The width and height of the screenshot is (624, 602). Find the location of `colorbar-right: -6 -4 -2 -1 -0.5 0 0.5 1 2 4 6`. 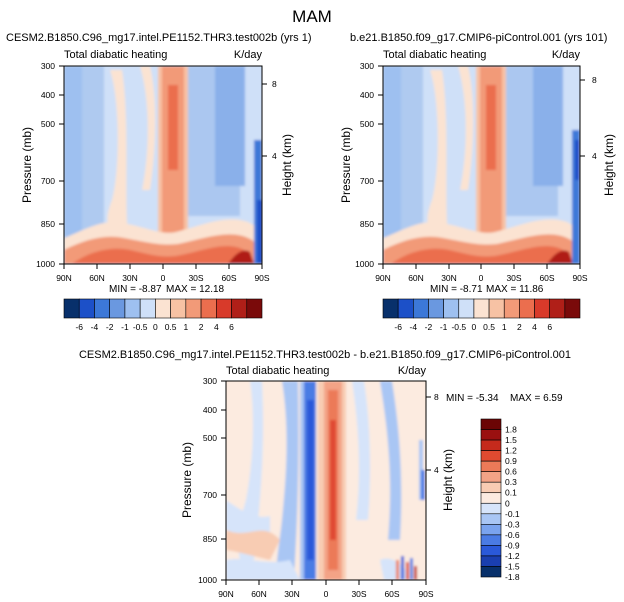

colorbar-right: -6 -4 -2 -1 -0.5 0 0.5 1 2 4 6 is located at coordinates (481, 315).